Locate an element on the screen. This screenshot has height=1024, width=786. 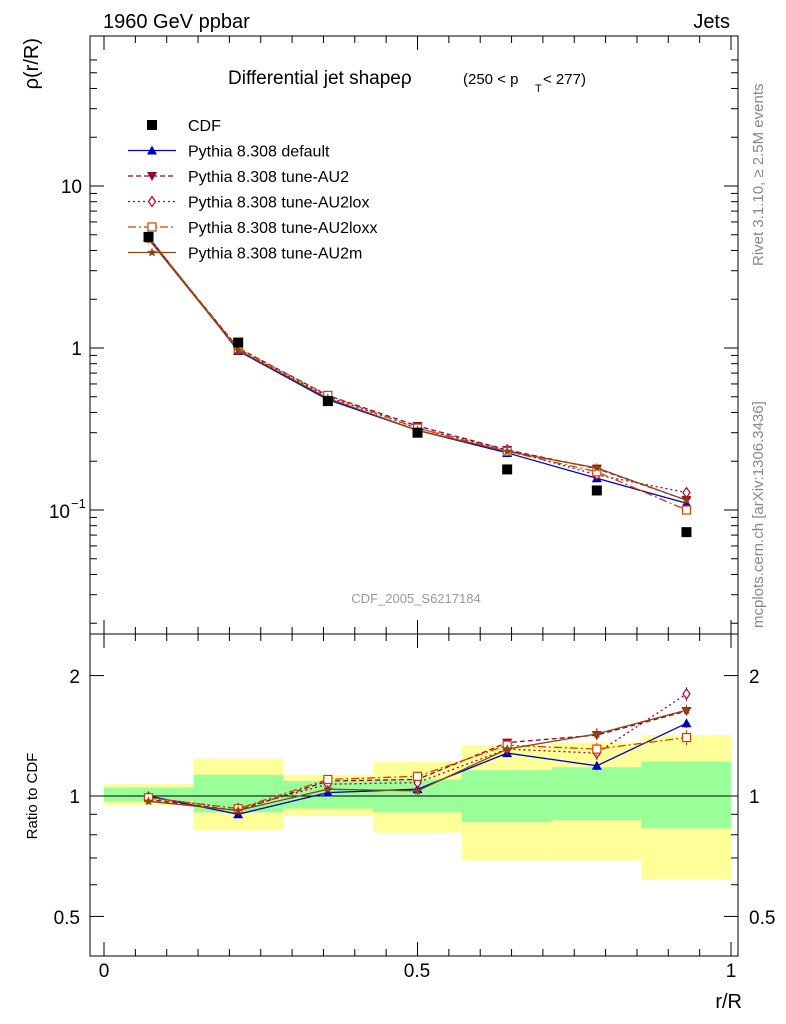
main-y-tick-label-1: 1 is located at coordinates (76, 349).